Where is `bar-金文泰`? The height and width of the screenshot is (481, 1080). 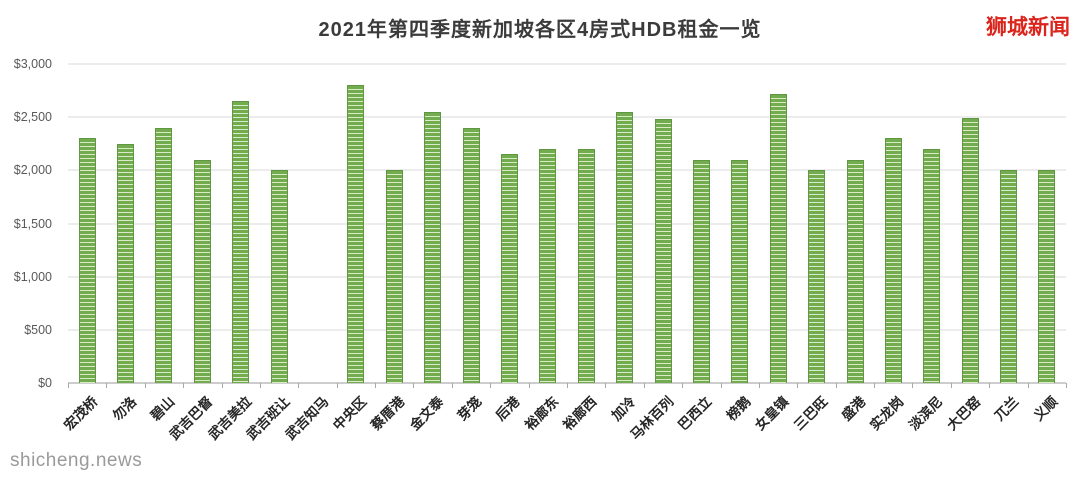 bar-金文泰 is located at coordinates (433, 247).